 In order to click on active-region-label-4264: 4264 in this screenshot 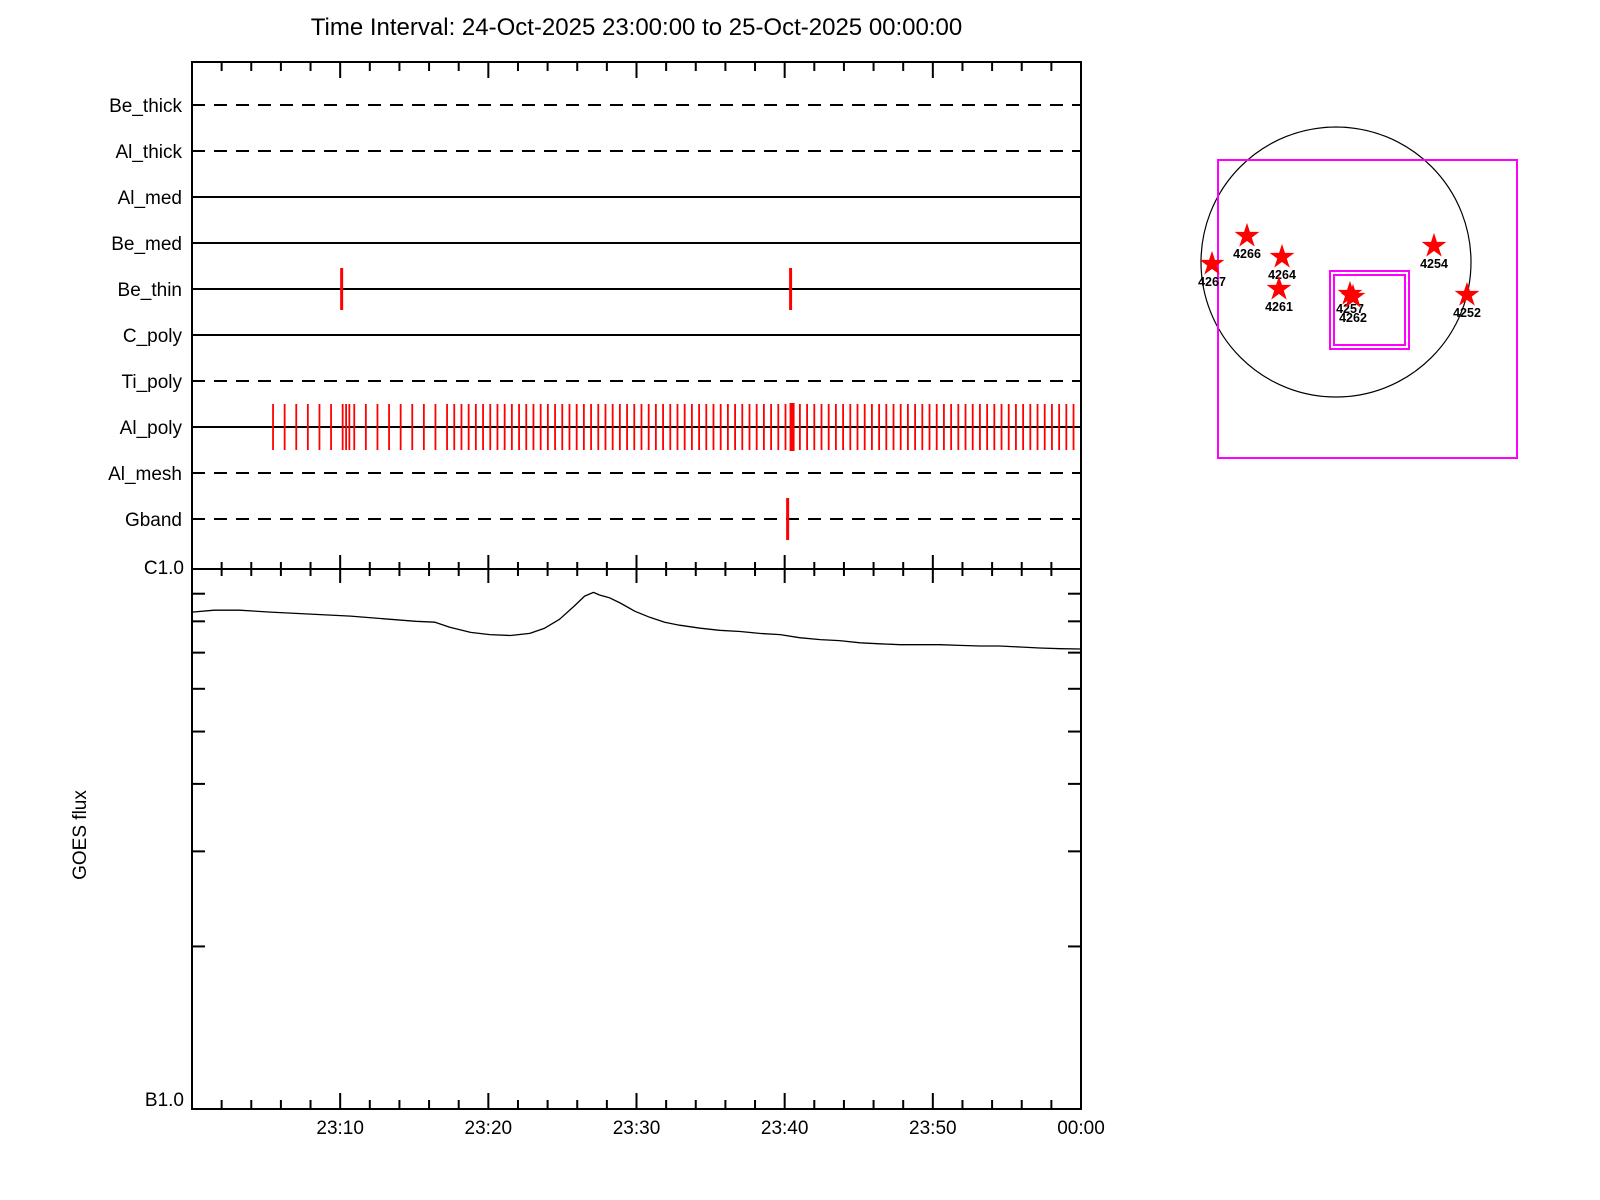, I will do `click(1282, 275)`.